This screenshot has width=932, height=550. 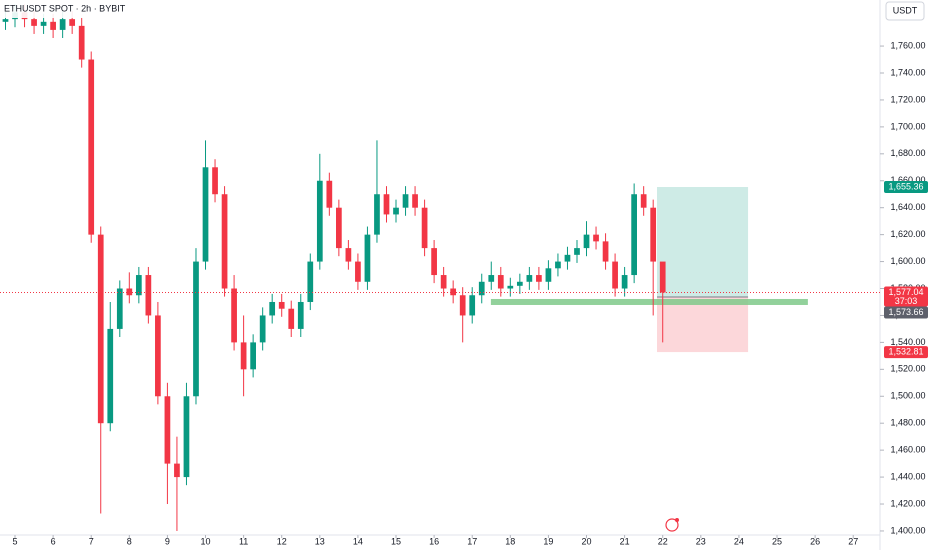 What do you see at coordinates (548, 541) in the screenshot?
I see `x-tick-label: 19` at bounding box center [548, 541].